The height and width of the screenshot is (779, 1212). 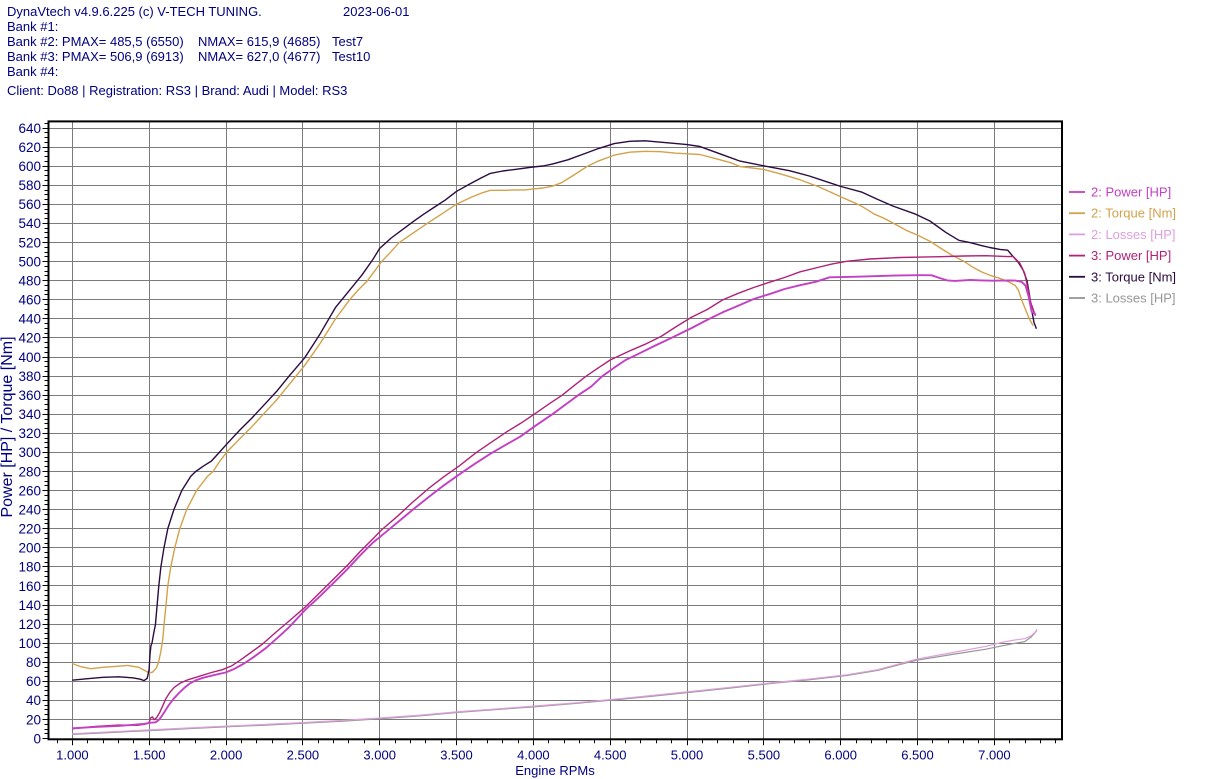 What do you see at coordinates (33, 681) in the screenshot?
I see `svg-text: 60` at bounding box center [33, 681].